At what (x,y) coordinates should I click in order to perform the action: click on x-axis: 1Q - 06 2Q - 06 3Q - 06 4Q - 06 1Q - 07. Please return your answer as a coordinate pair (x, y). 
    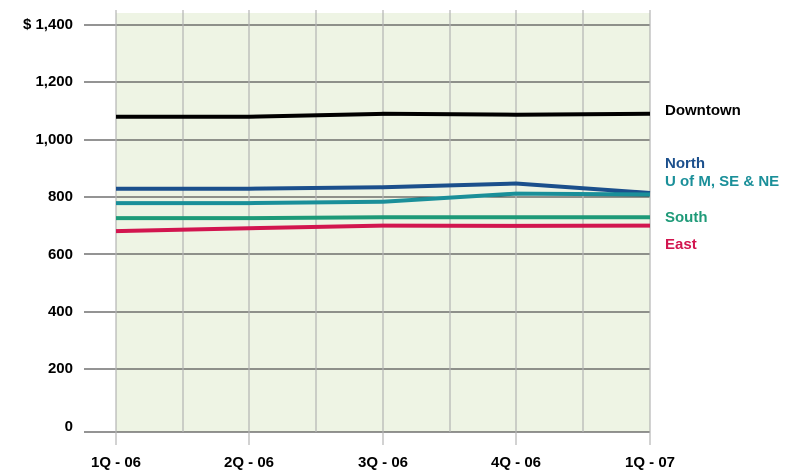
    Looking at the image, I should click on (383, 462).